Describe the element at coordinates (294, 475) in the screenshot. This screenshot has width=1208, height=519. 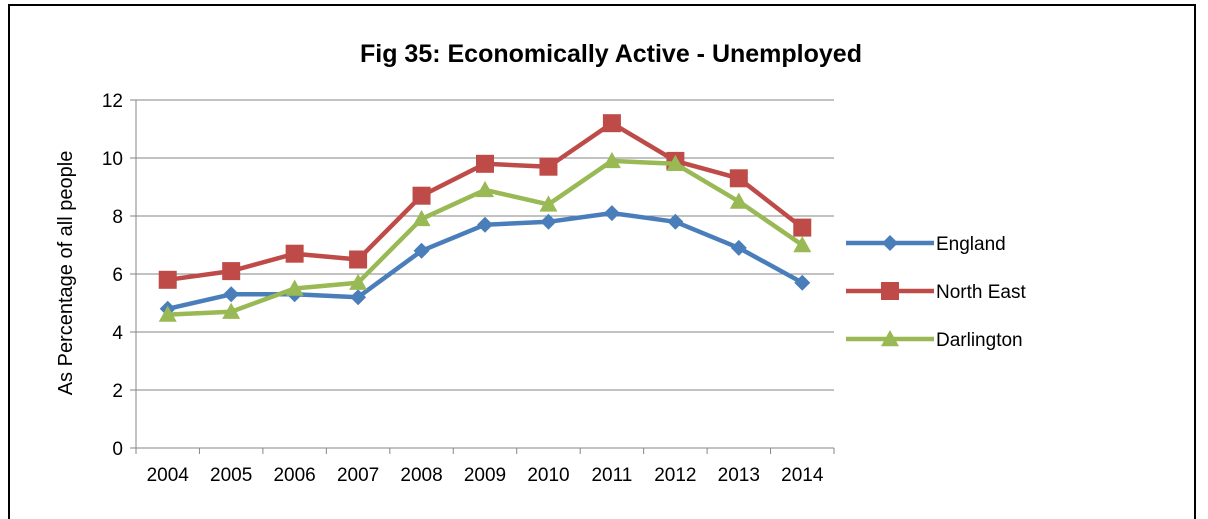
I see `x-tick-label-2006: 2006` at that location.